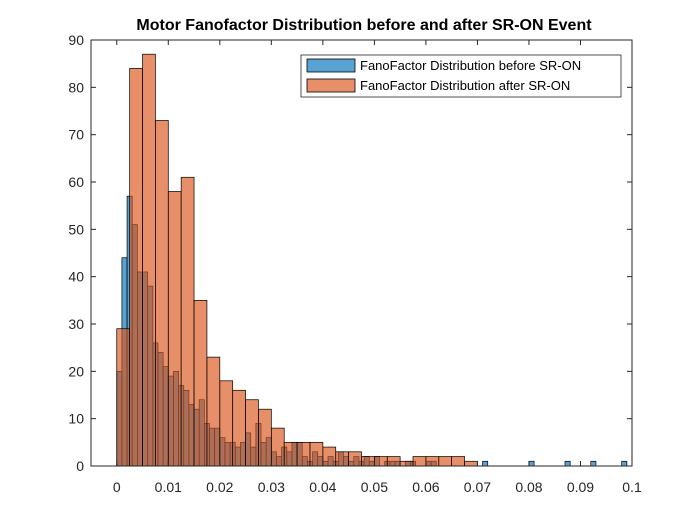 The height and width of the screenshot is (525, 700). I want to click on x-tick-label: 0.1, so click(632, 487).